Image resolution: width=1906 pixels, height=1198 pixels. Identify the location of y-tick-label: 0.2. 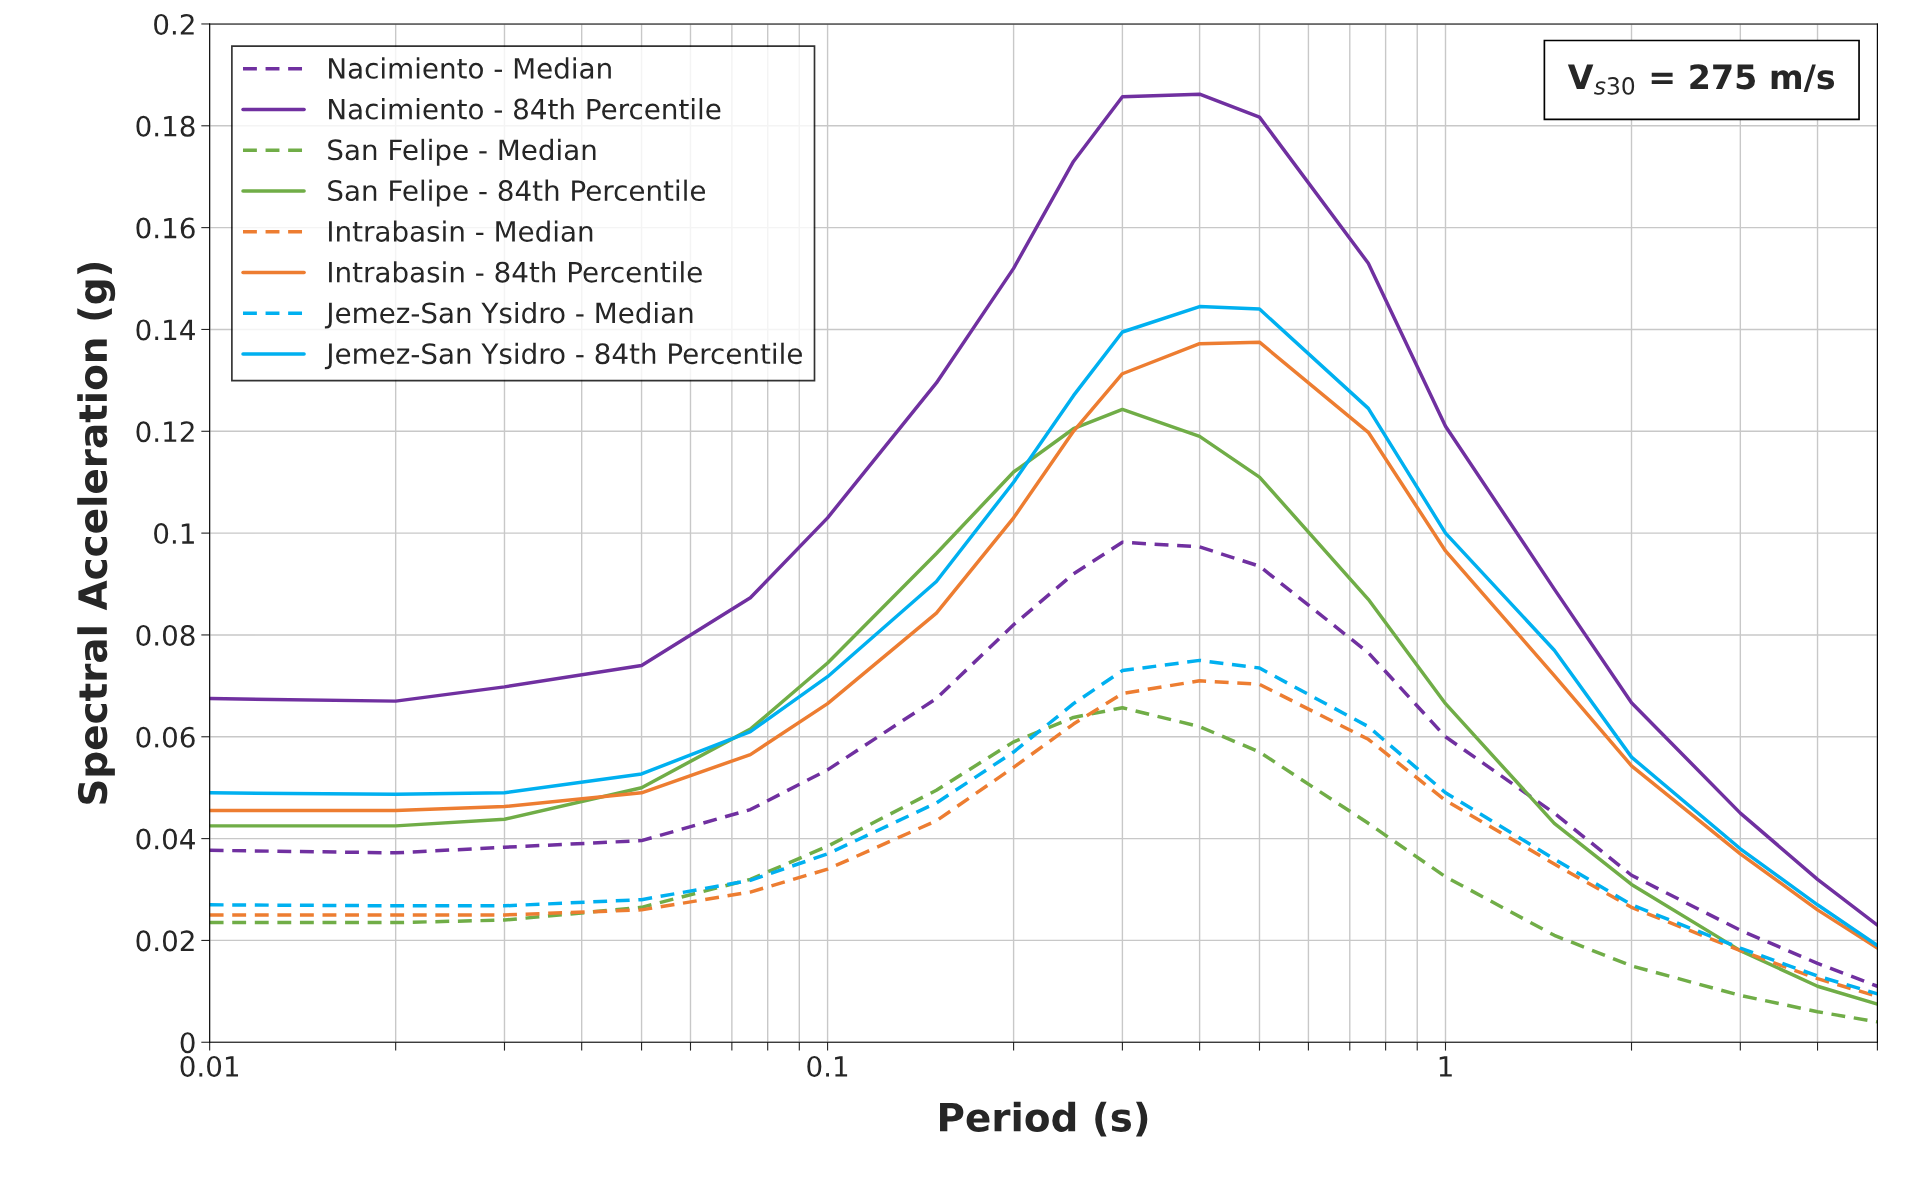
(174, 24).